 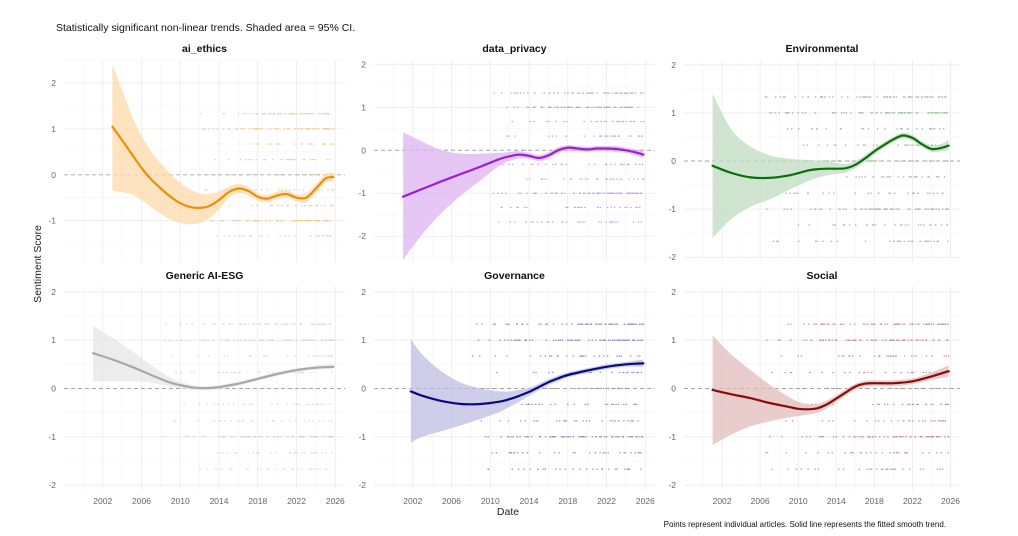 What do you see at coordinates (760, 501) in the screenshot?
I see `x-tick-label: 2006` at bounding box center [760, 501].